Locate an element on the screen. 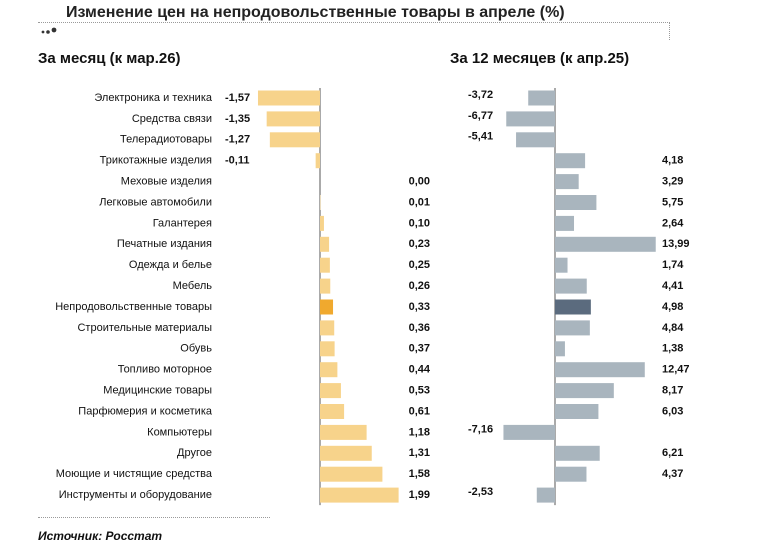 Image resolution: width=764 pixels, height=553 pixels. category-label: Медицинские товары is located at coordinates (157, 391).